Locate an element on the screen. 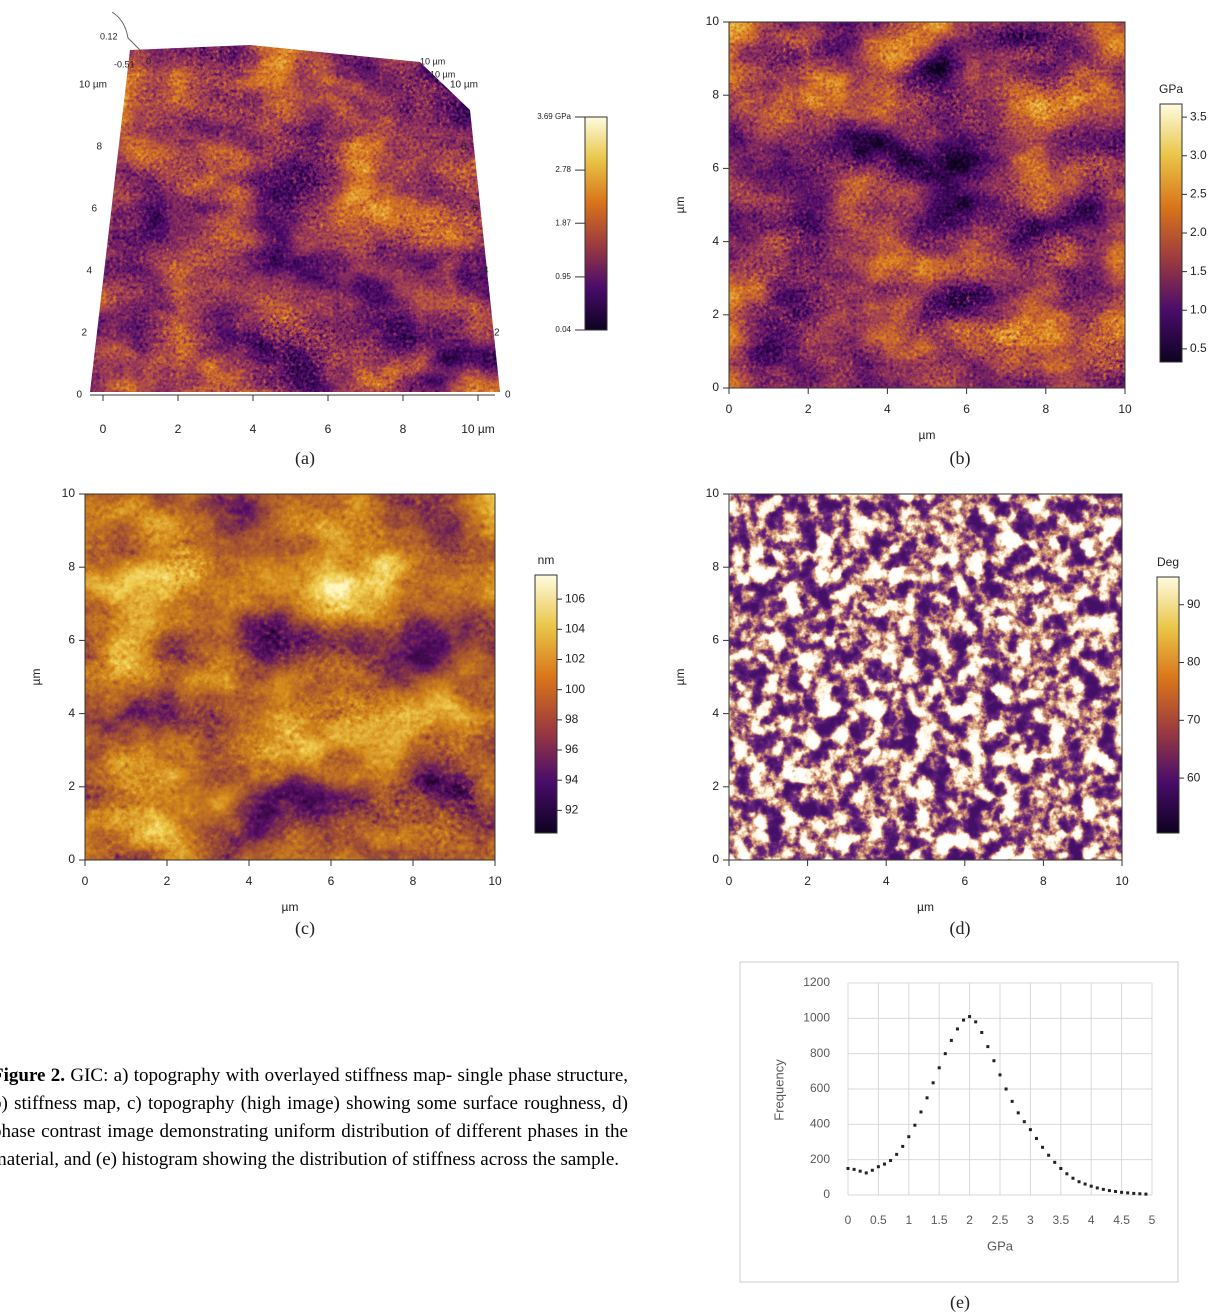  colorbar-title: nm is located at coordinates (546, 560).